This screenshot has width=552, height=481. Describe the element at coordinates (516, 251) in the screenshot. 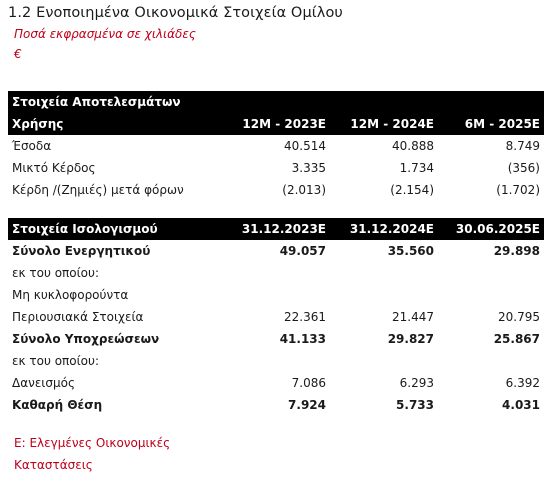

I see `row-value: 29.898` at that location.